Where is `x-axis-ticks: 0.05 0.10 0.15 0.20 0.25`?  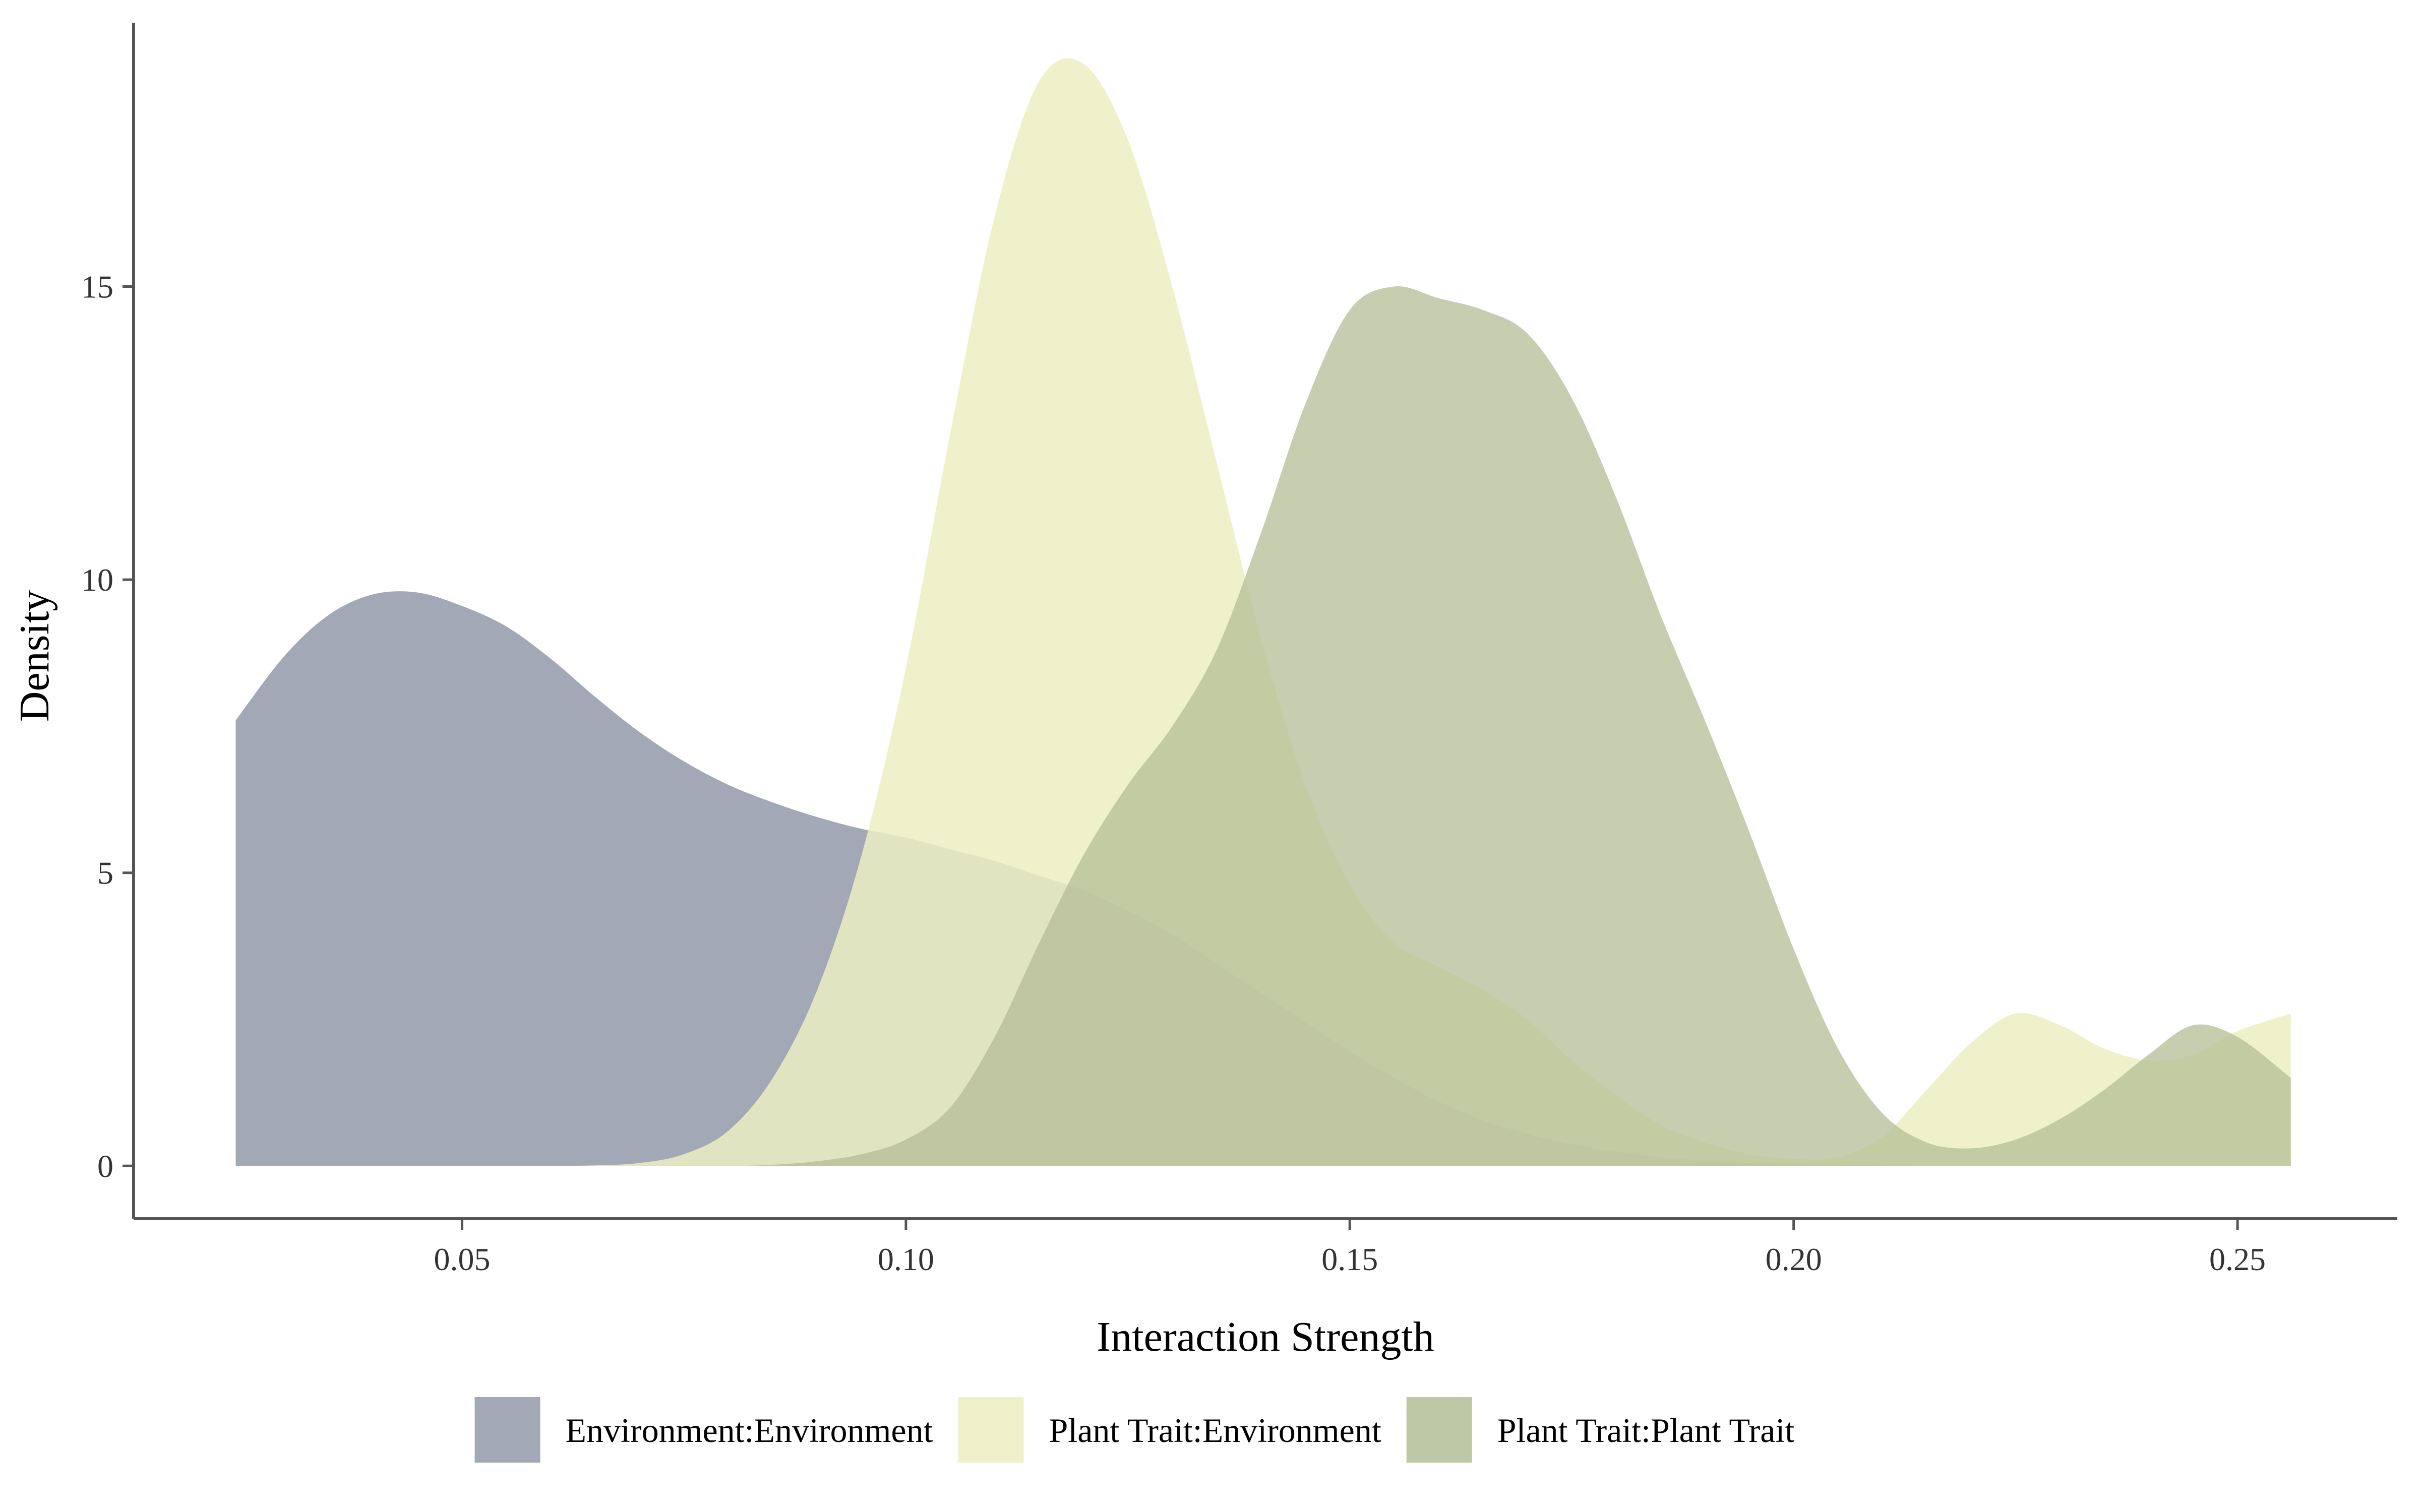 x-axis-ticks: 0.05 0.10 0.15 0.20 0.25 is located at coordinates (1350, 1248).